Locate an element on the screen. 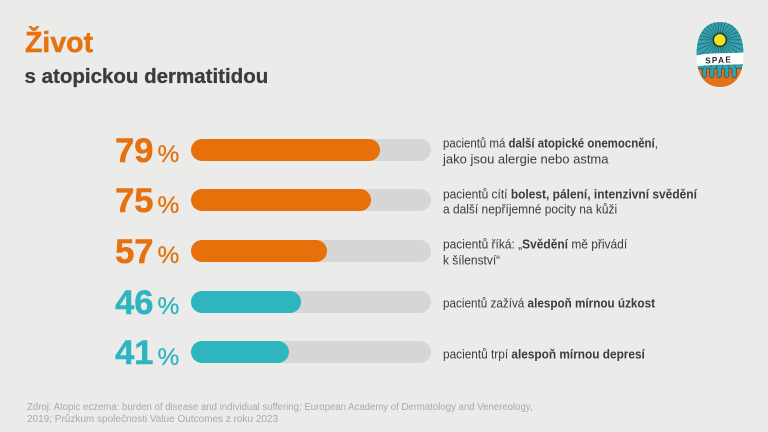 Image resolution: width=768 pixels, height=432 pixels. svg-text: E is located at coordinates (728, 60).